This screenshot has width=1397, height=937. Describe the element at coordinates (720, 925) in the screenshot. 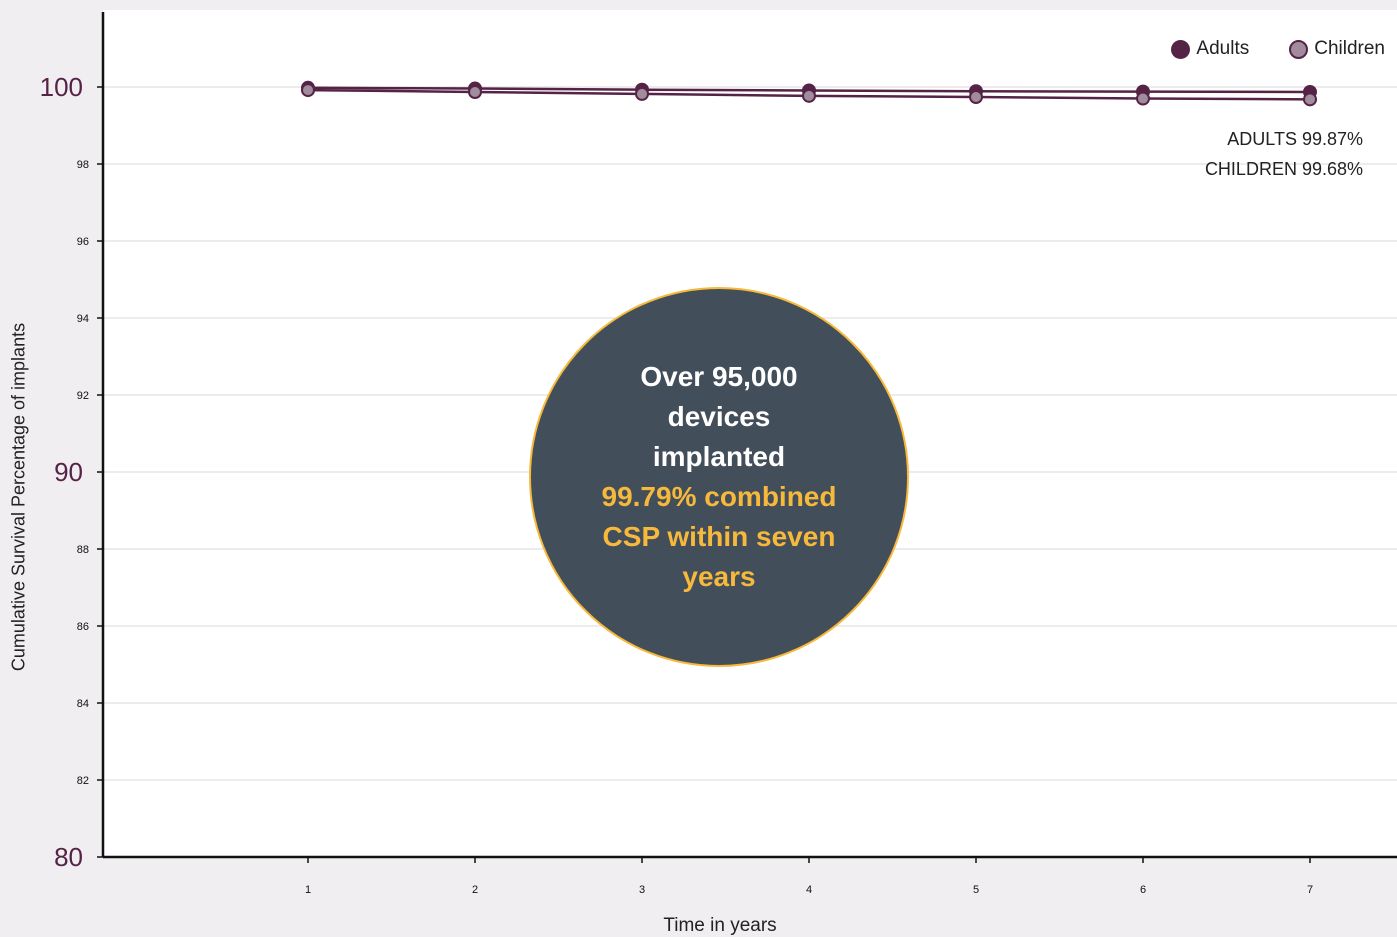

I see `x-axis-label: Time in years` at that location.